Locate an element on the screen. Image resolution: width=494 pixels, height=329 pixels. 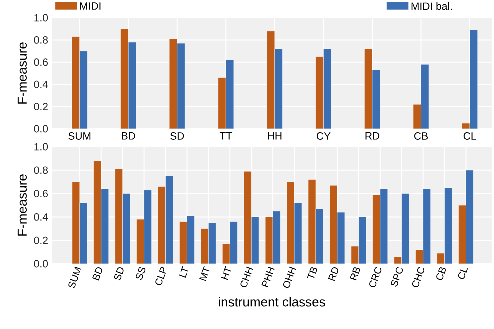
legend-label: MIDI bal. is located at coordinates (432, 6).